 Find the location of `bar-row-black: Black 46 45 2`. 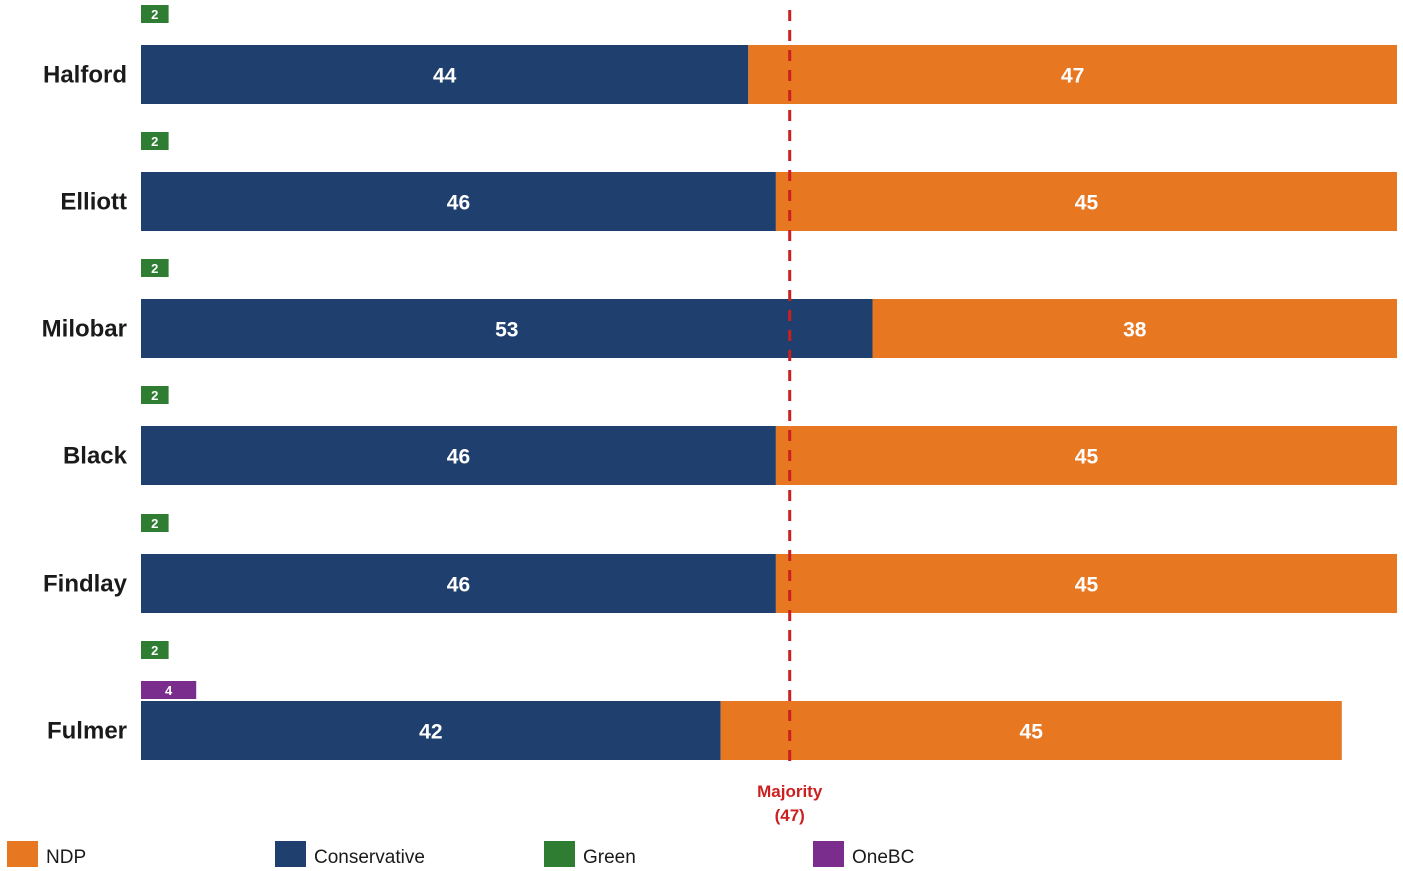

bar-row-black: Black 46 45 2 is located at coordinates (730, 435).